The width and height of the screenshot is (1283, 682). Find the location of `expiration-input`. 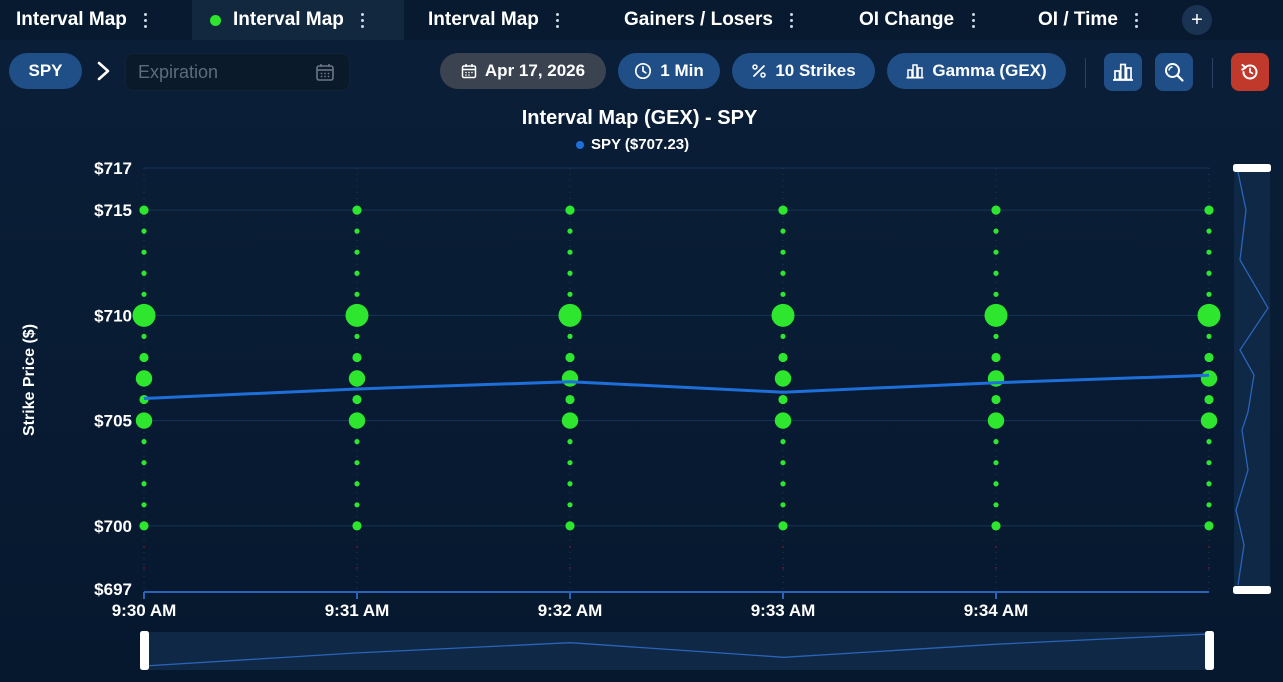

expiration-input is located at coordinates (223, 72).